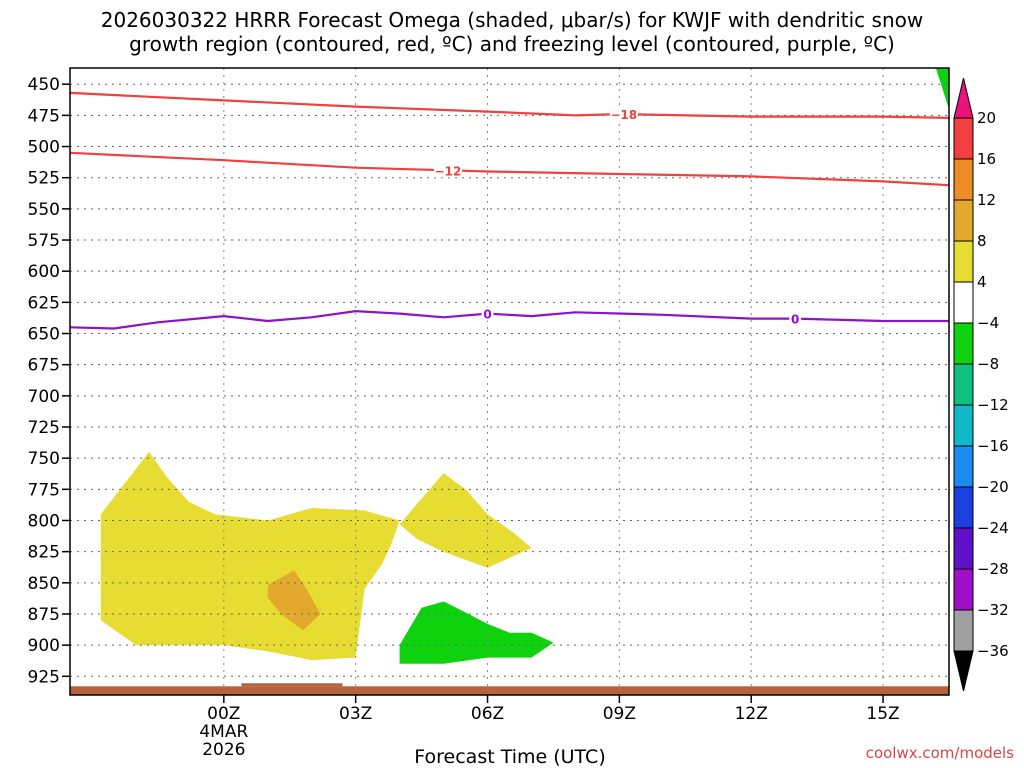 The width and height of the screenshot is (1024, 768). Describe the element at coordinates (982, 241) in the screenshot. I see `colorbar-label-3: 8` at that location.